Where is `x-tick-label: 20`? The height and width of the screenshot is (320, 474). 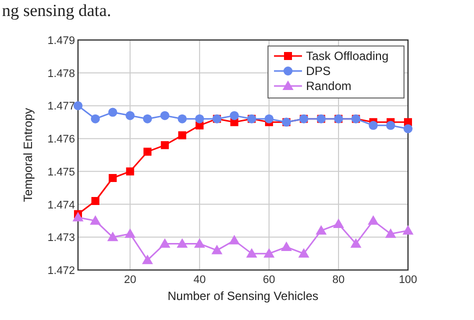 x-tick-label: 20 is located at coordinates (130, 280).